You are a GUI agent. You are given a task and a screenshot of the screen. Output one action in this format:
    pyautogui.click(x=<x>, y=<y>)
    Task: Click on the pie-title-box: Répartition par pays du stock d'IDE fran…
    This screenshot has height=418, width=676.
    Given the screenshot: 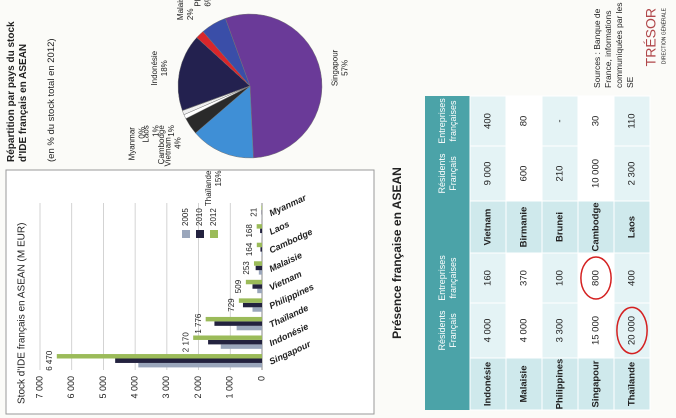 What is the action you would take?
    pyautogui.click(x=17, y=91)
    